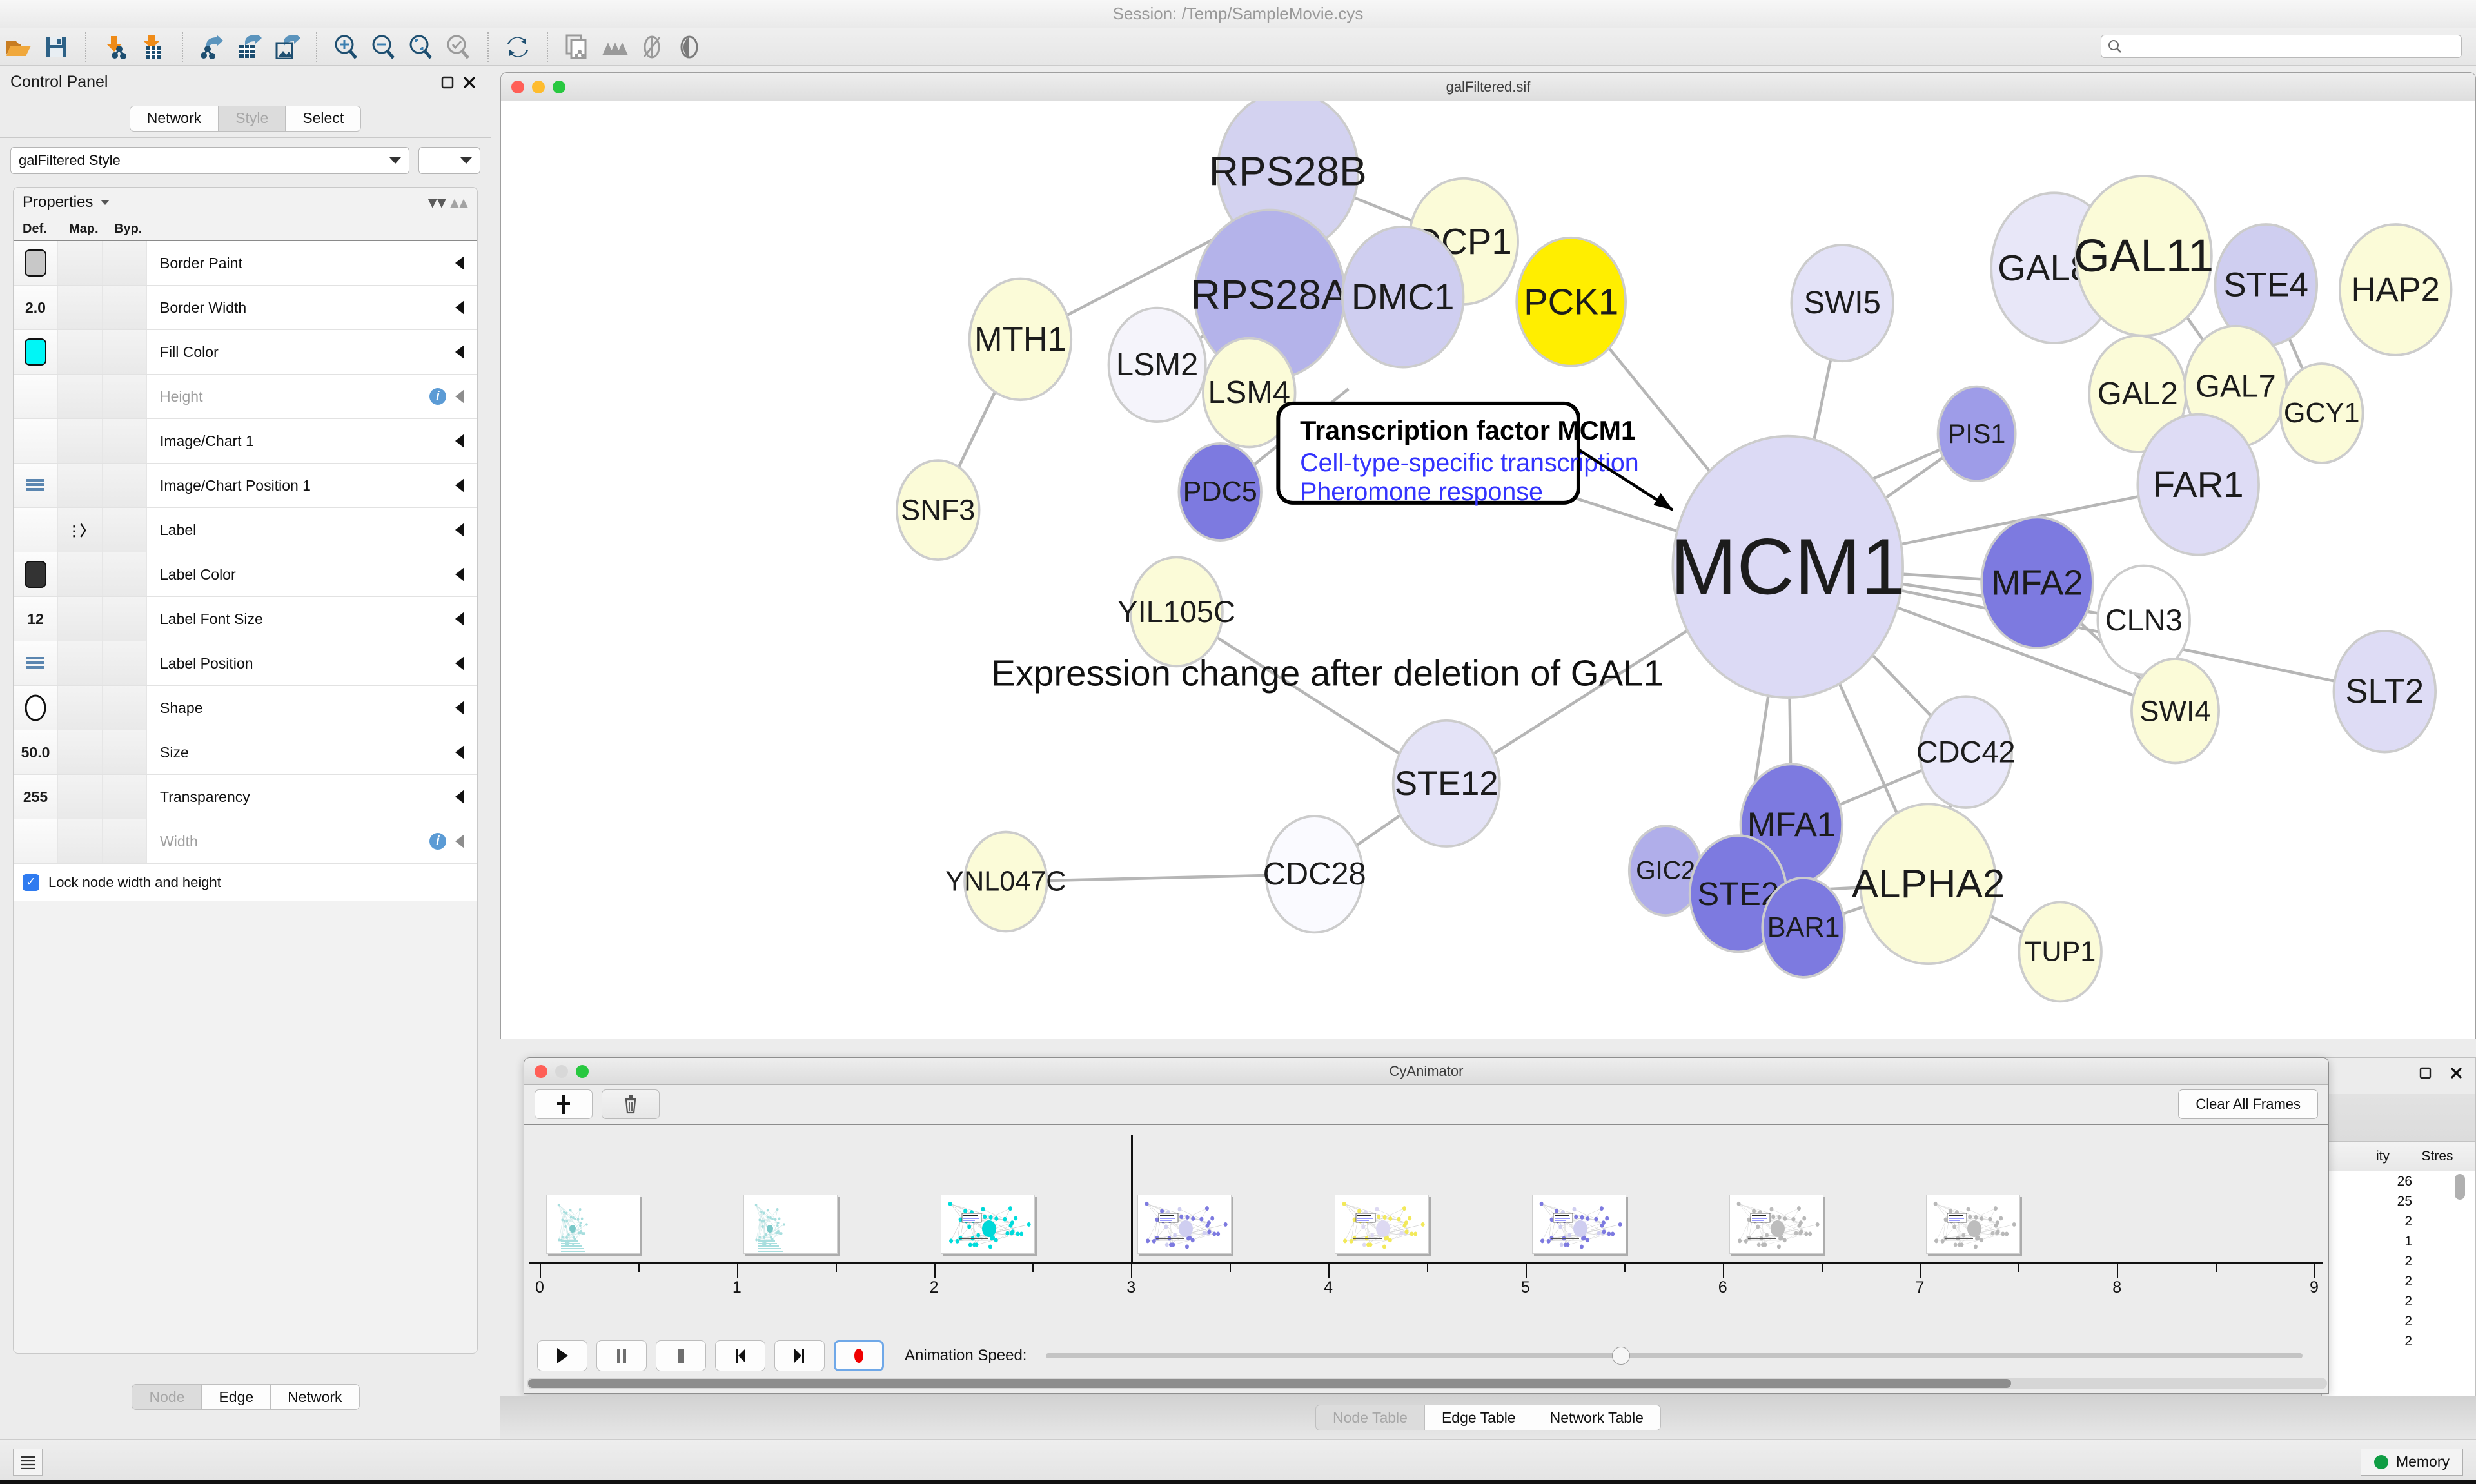 The image size is (2476, 1484). Describe the element at coordinates (1269, 1383) in the screenshot. I see `cyanimator-scrollbar-thumb` at that location.